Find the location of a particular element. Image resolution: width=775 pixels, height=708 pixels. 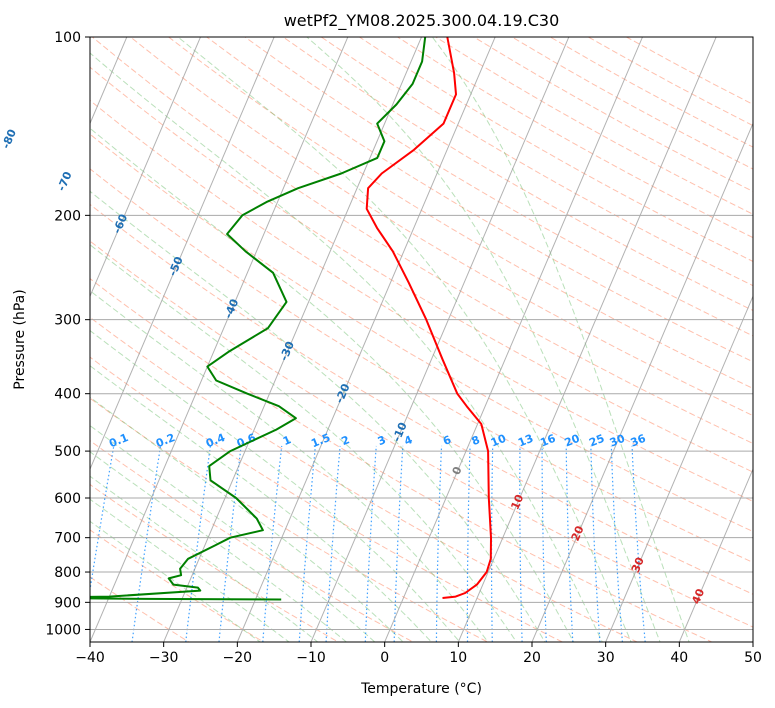

x-tick-label: 20 is located at coordinates (532, 658).